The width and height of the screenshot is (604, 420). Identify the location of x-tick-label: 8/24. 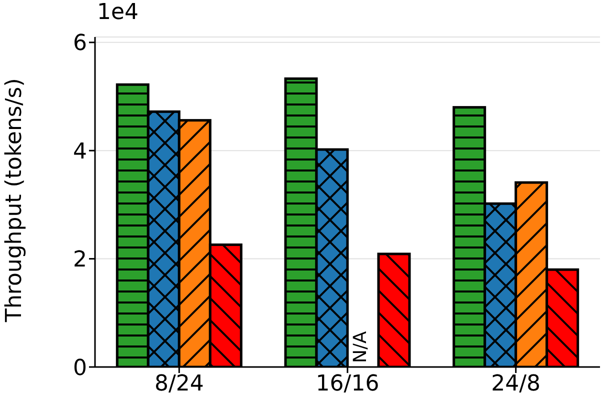
(179, 384).